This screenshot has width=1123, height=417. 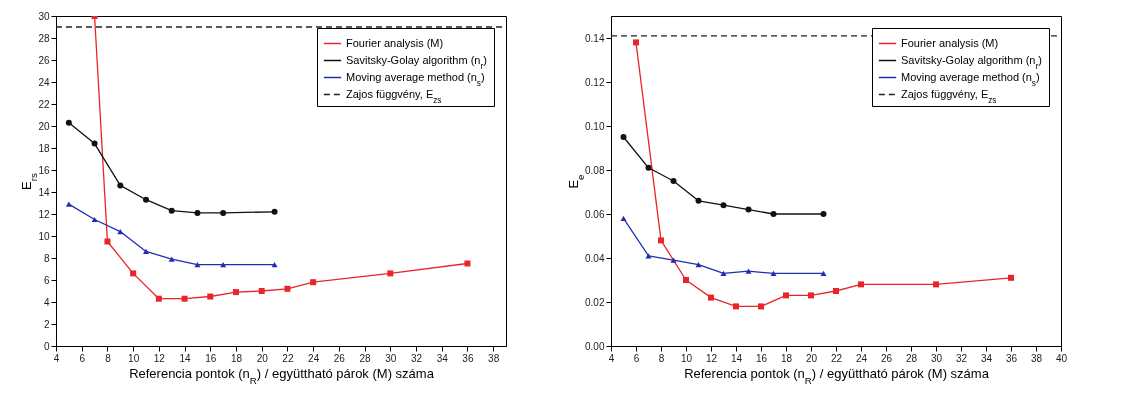 I want to click on x-tick-label: 14, so click(x=736, y=358).